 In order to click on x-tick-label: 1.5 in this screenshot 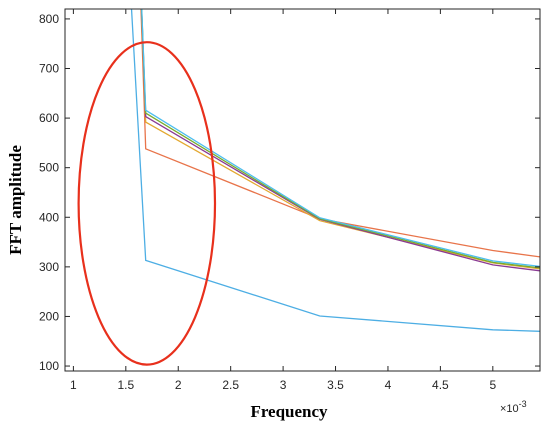, I will do `click(125, 385)`.